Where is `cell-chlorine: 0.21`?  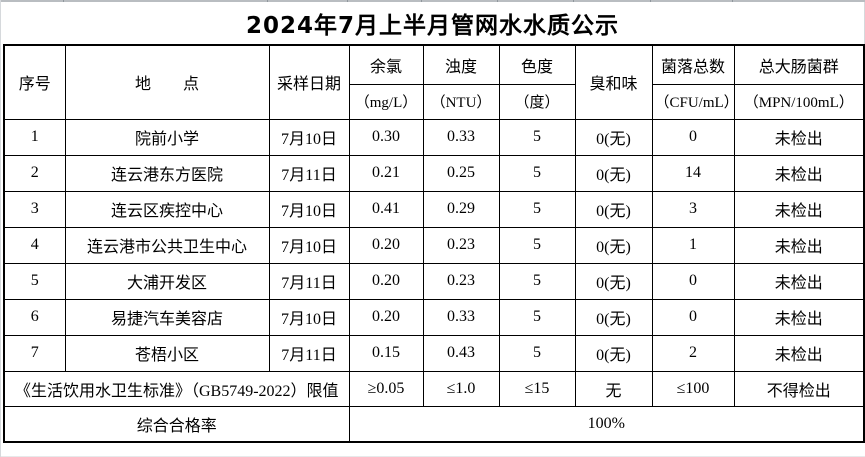 cell-chlorine: 0.21 is located at coordinates (386, 173).